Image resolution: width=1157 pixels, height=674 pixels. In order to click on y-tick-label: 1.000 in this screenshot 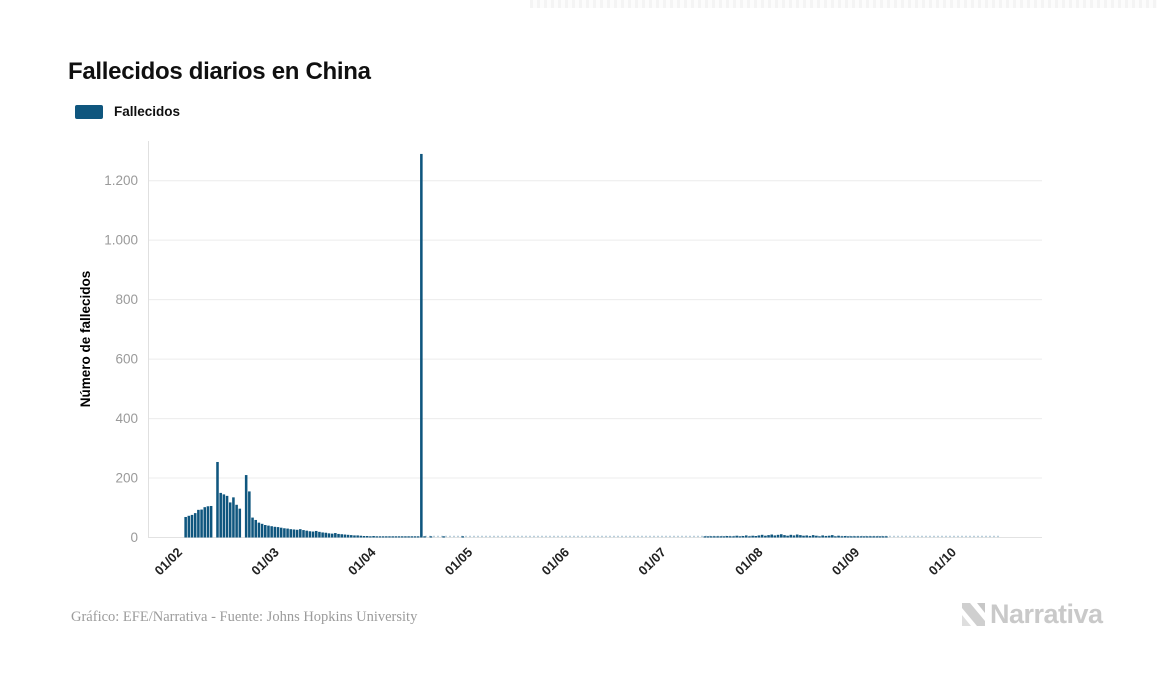, I will do `click(121, 240)`.